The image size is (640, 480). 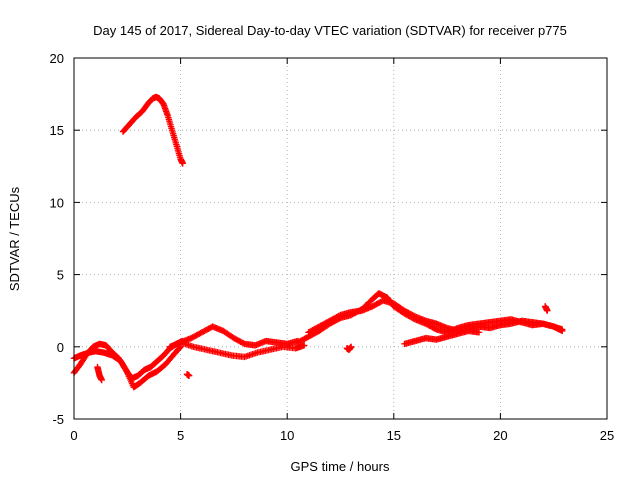 What do you see at coordinates (394, 435) in the screenshot?
I see `x-tick-label: 15` at bounding box center [394, 435].